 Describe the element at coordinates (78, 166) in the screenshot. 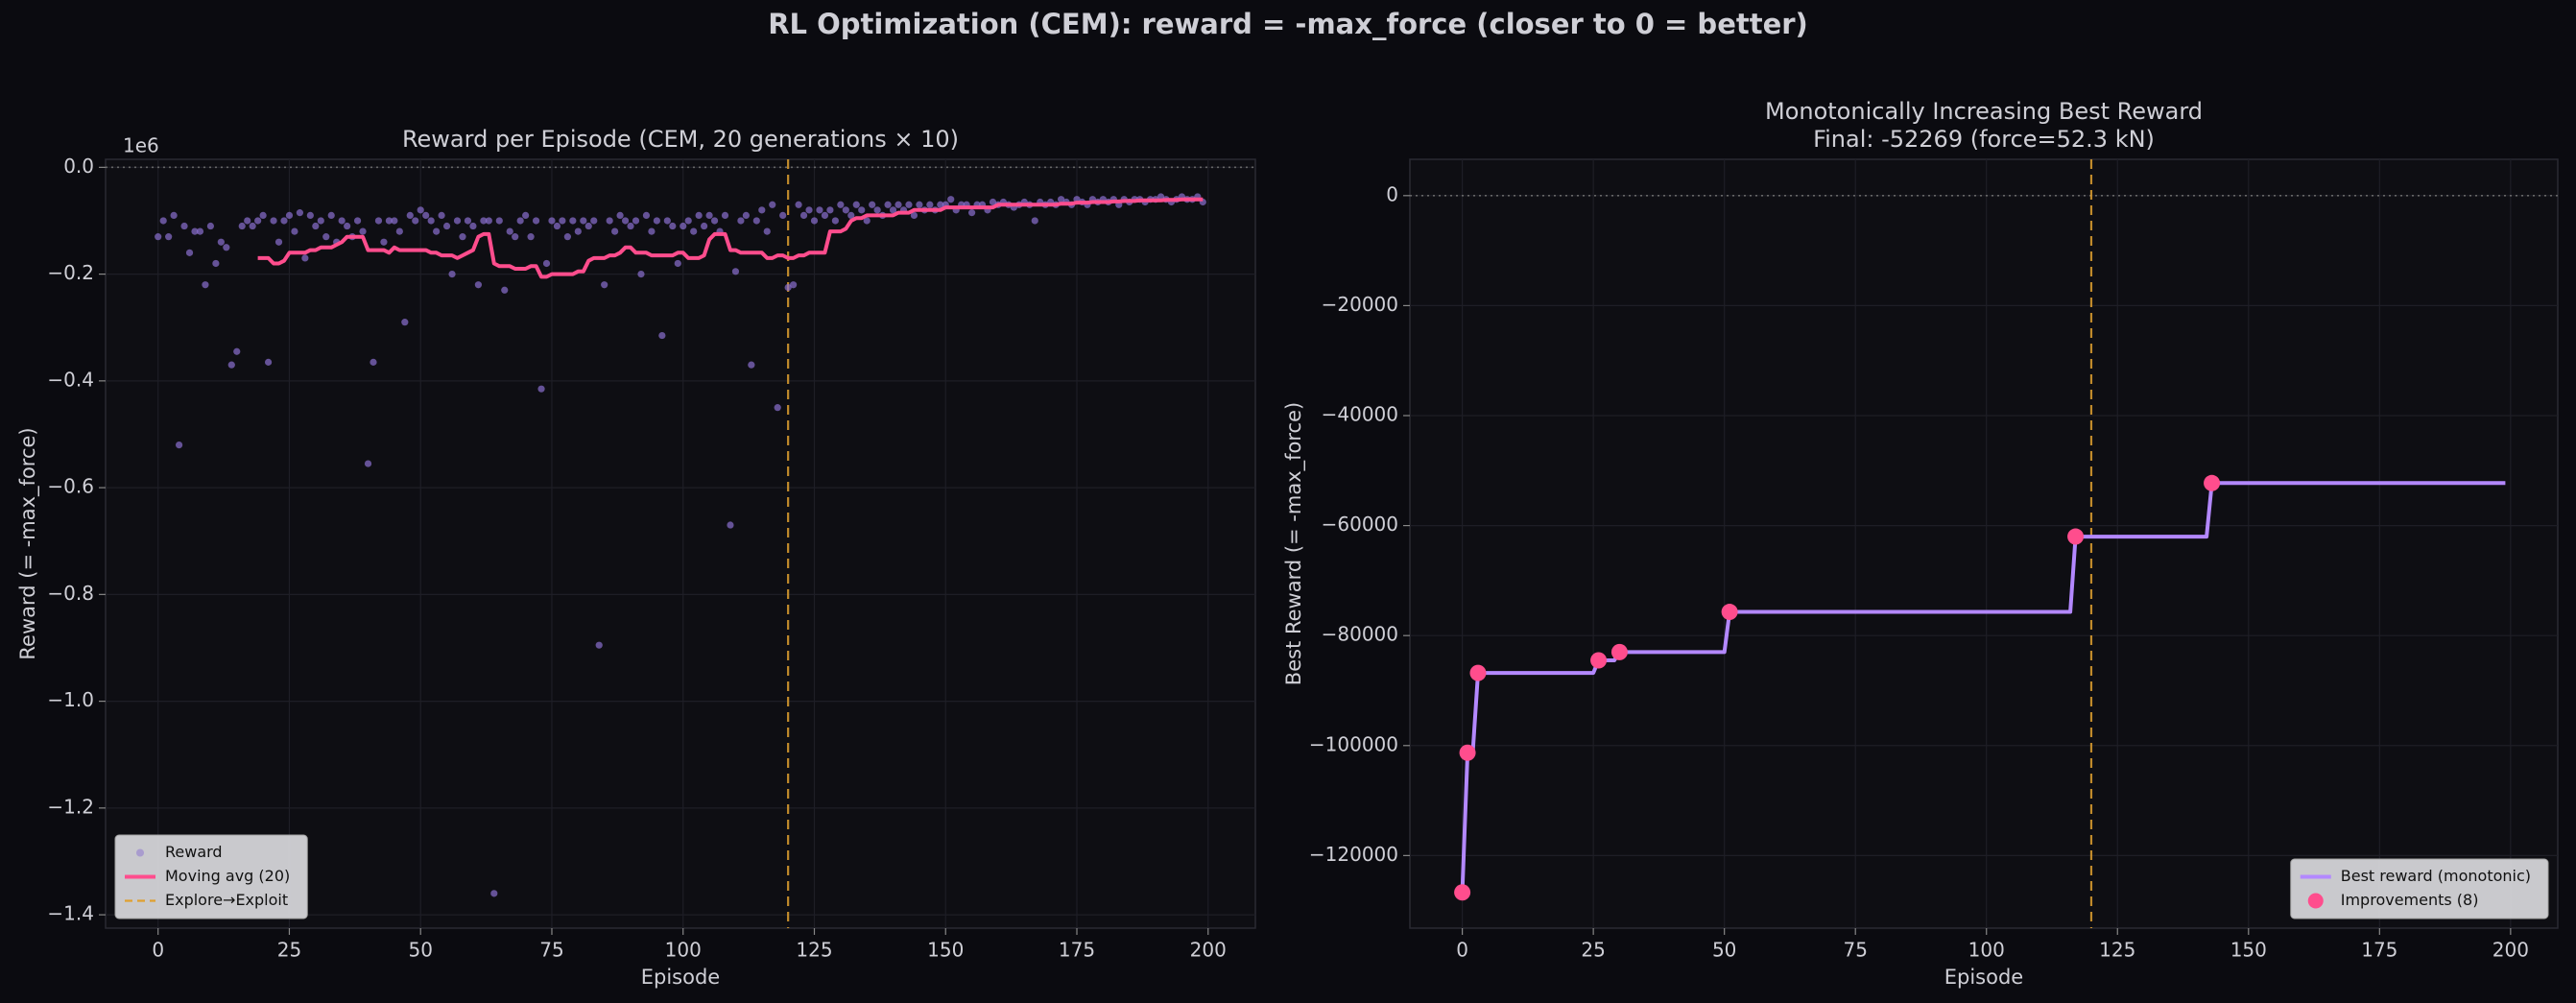

I see `y-tick-label: 0.0` at that location.